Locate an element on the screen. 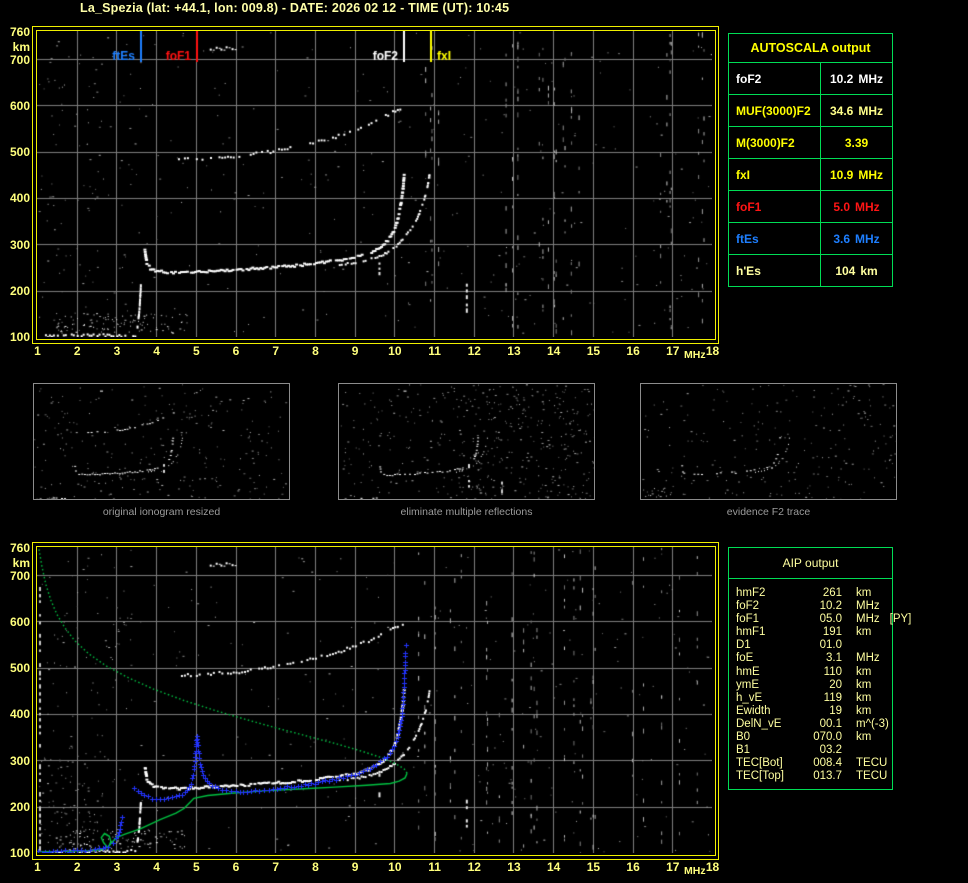  aip-row-B0: B0 070.0 km is located at coordinates (814, 737).